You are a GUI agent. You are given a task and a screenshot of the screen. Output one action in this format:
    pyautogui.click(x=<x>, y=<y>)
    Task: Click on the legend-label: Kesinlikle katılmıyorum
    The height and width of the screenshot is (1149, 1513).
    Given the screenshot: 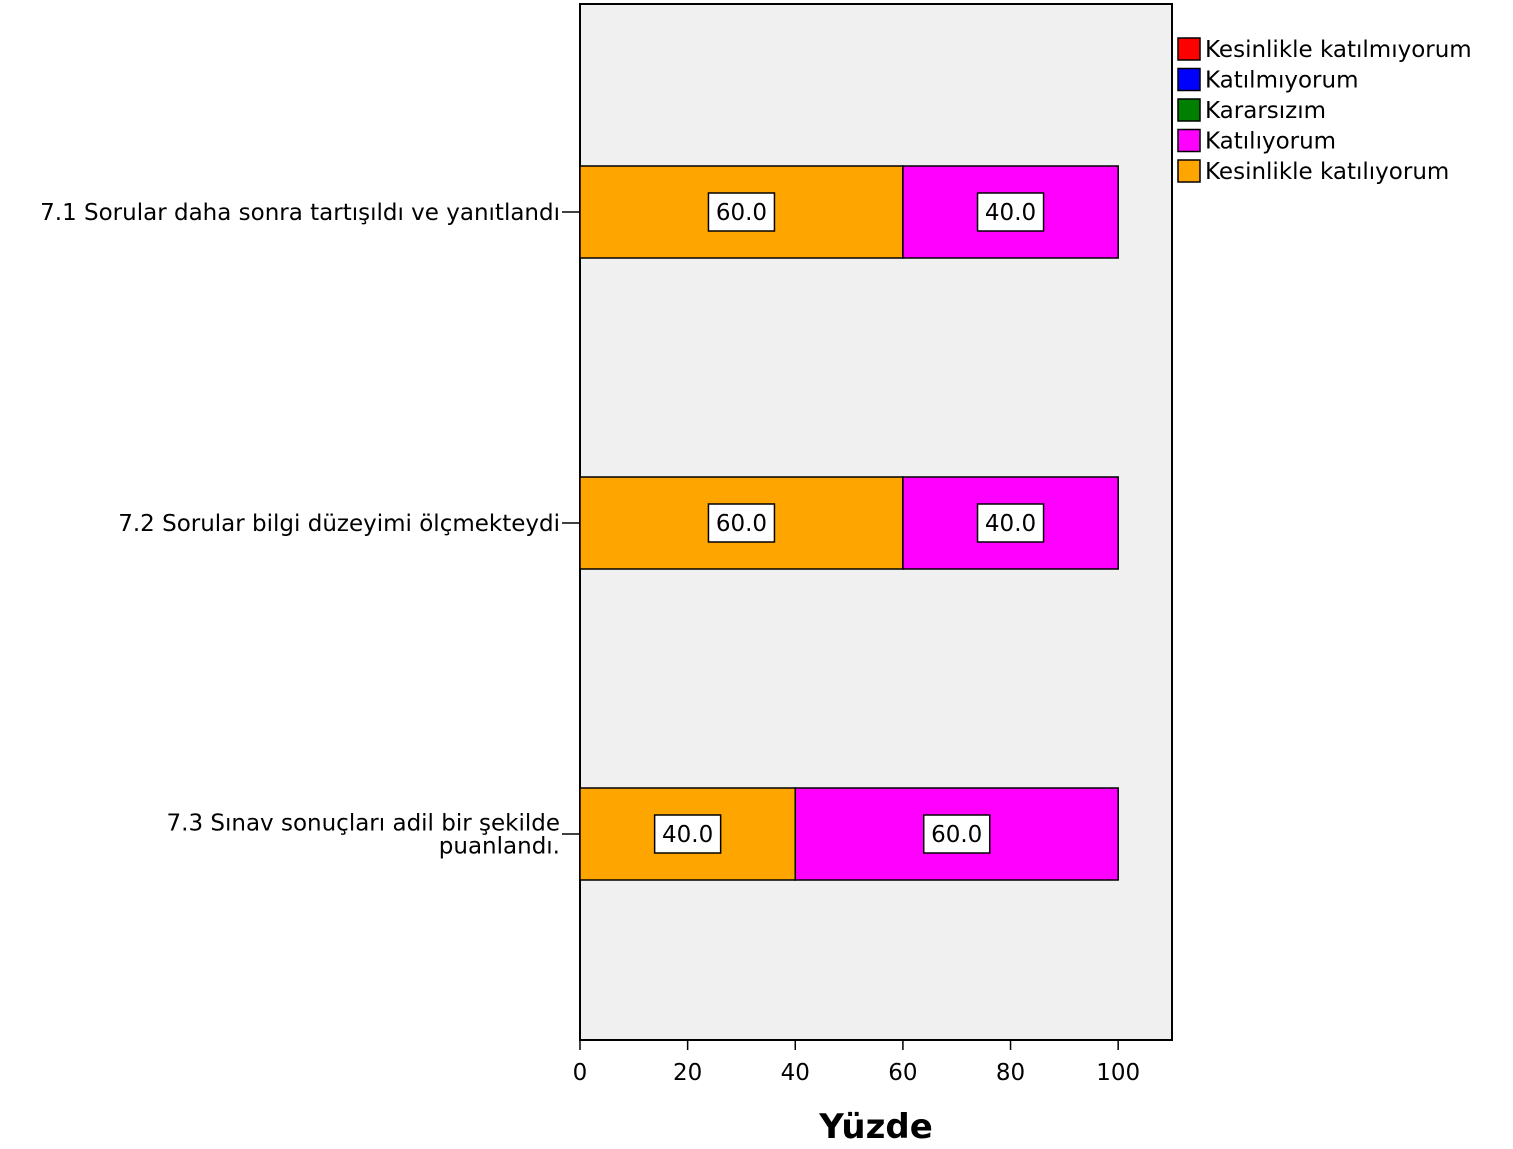 What is the action you would take?
    pyautogui.click(x=1338, y=50)
    